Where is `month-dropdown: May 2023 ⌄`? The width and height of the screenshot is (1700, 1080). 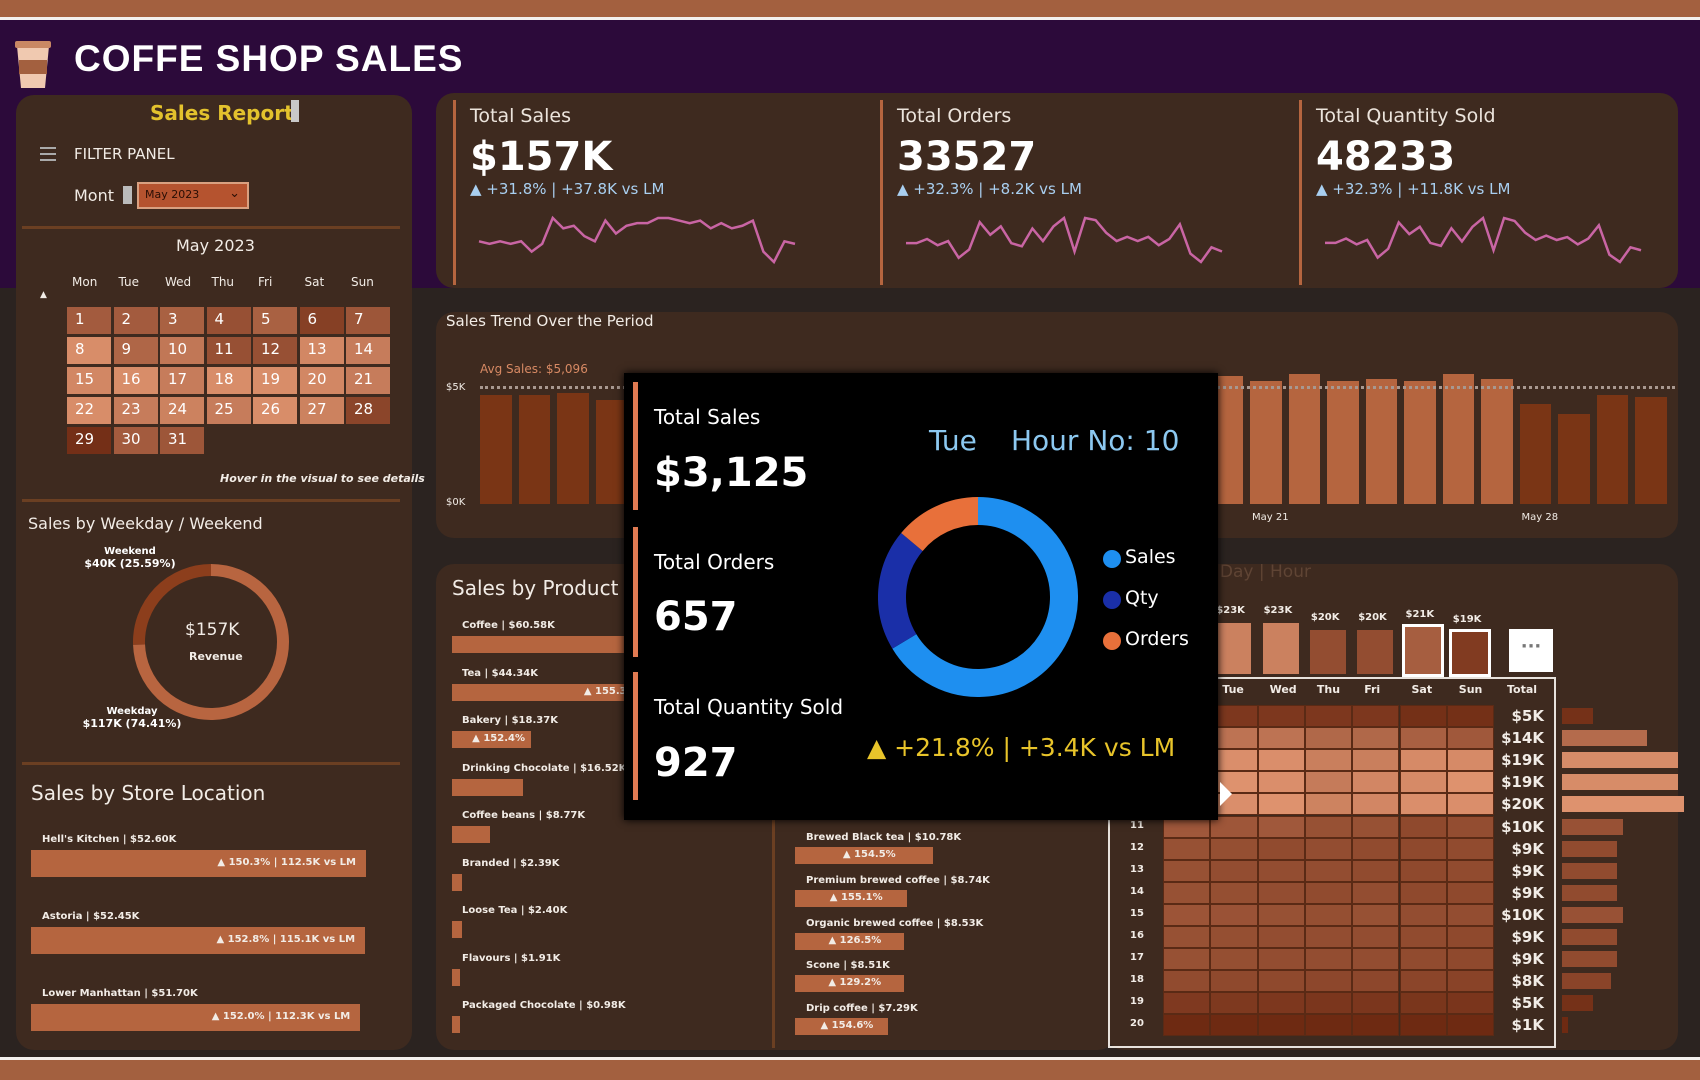
month-dropdown: May 2023 ⌄ is located at coordinates (193, 195).